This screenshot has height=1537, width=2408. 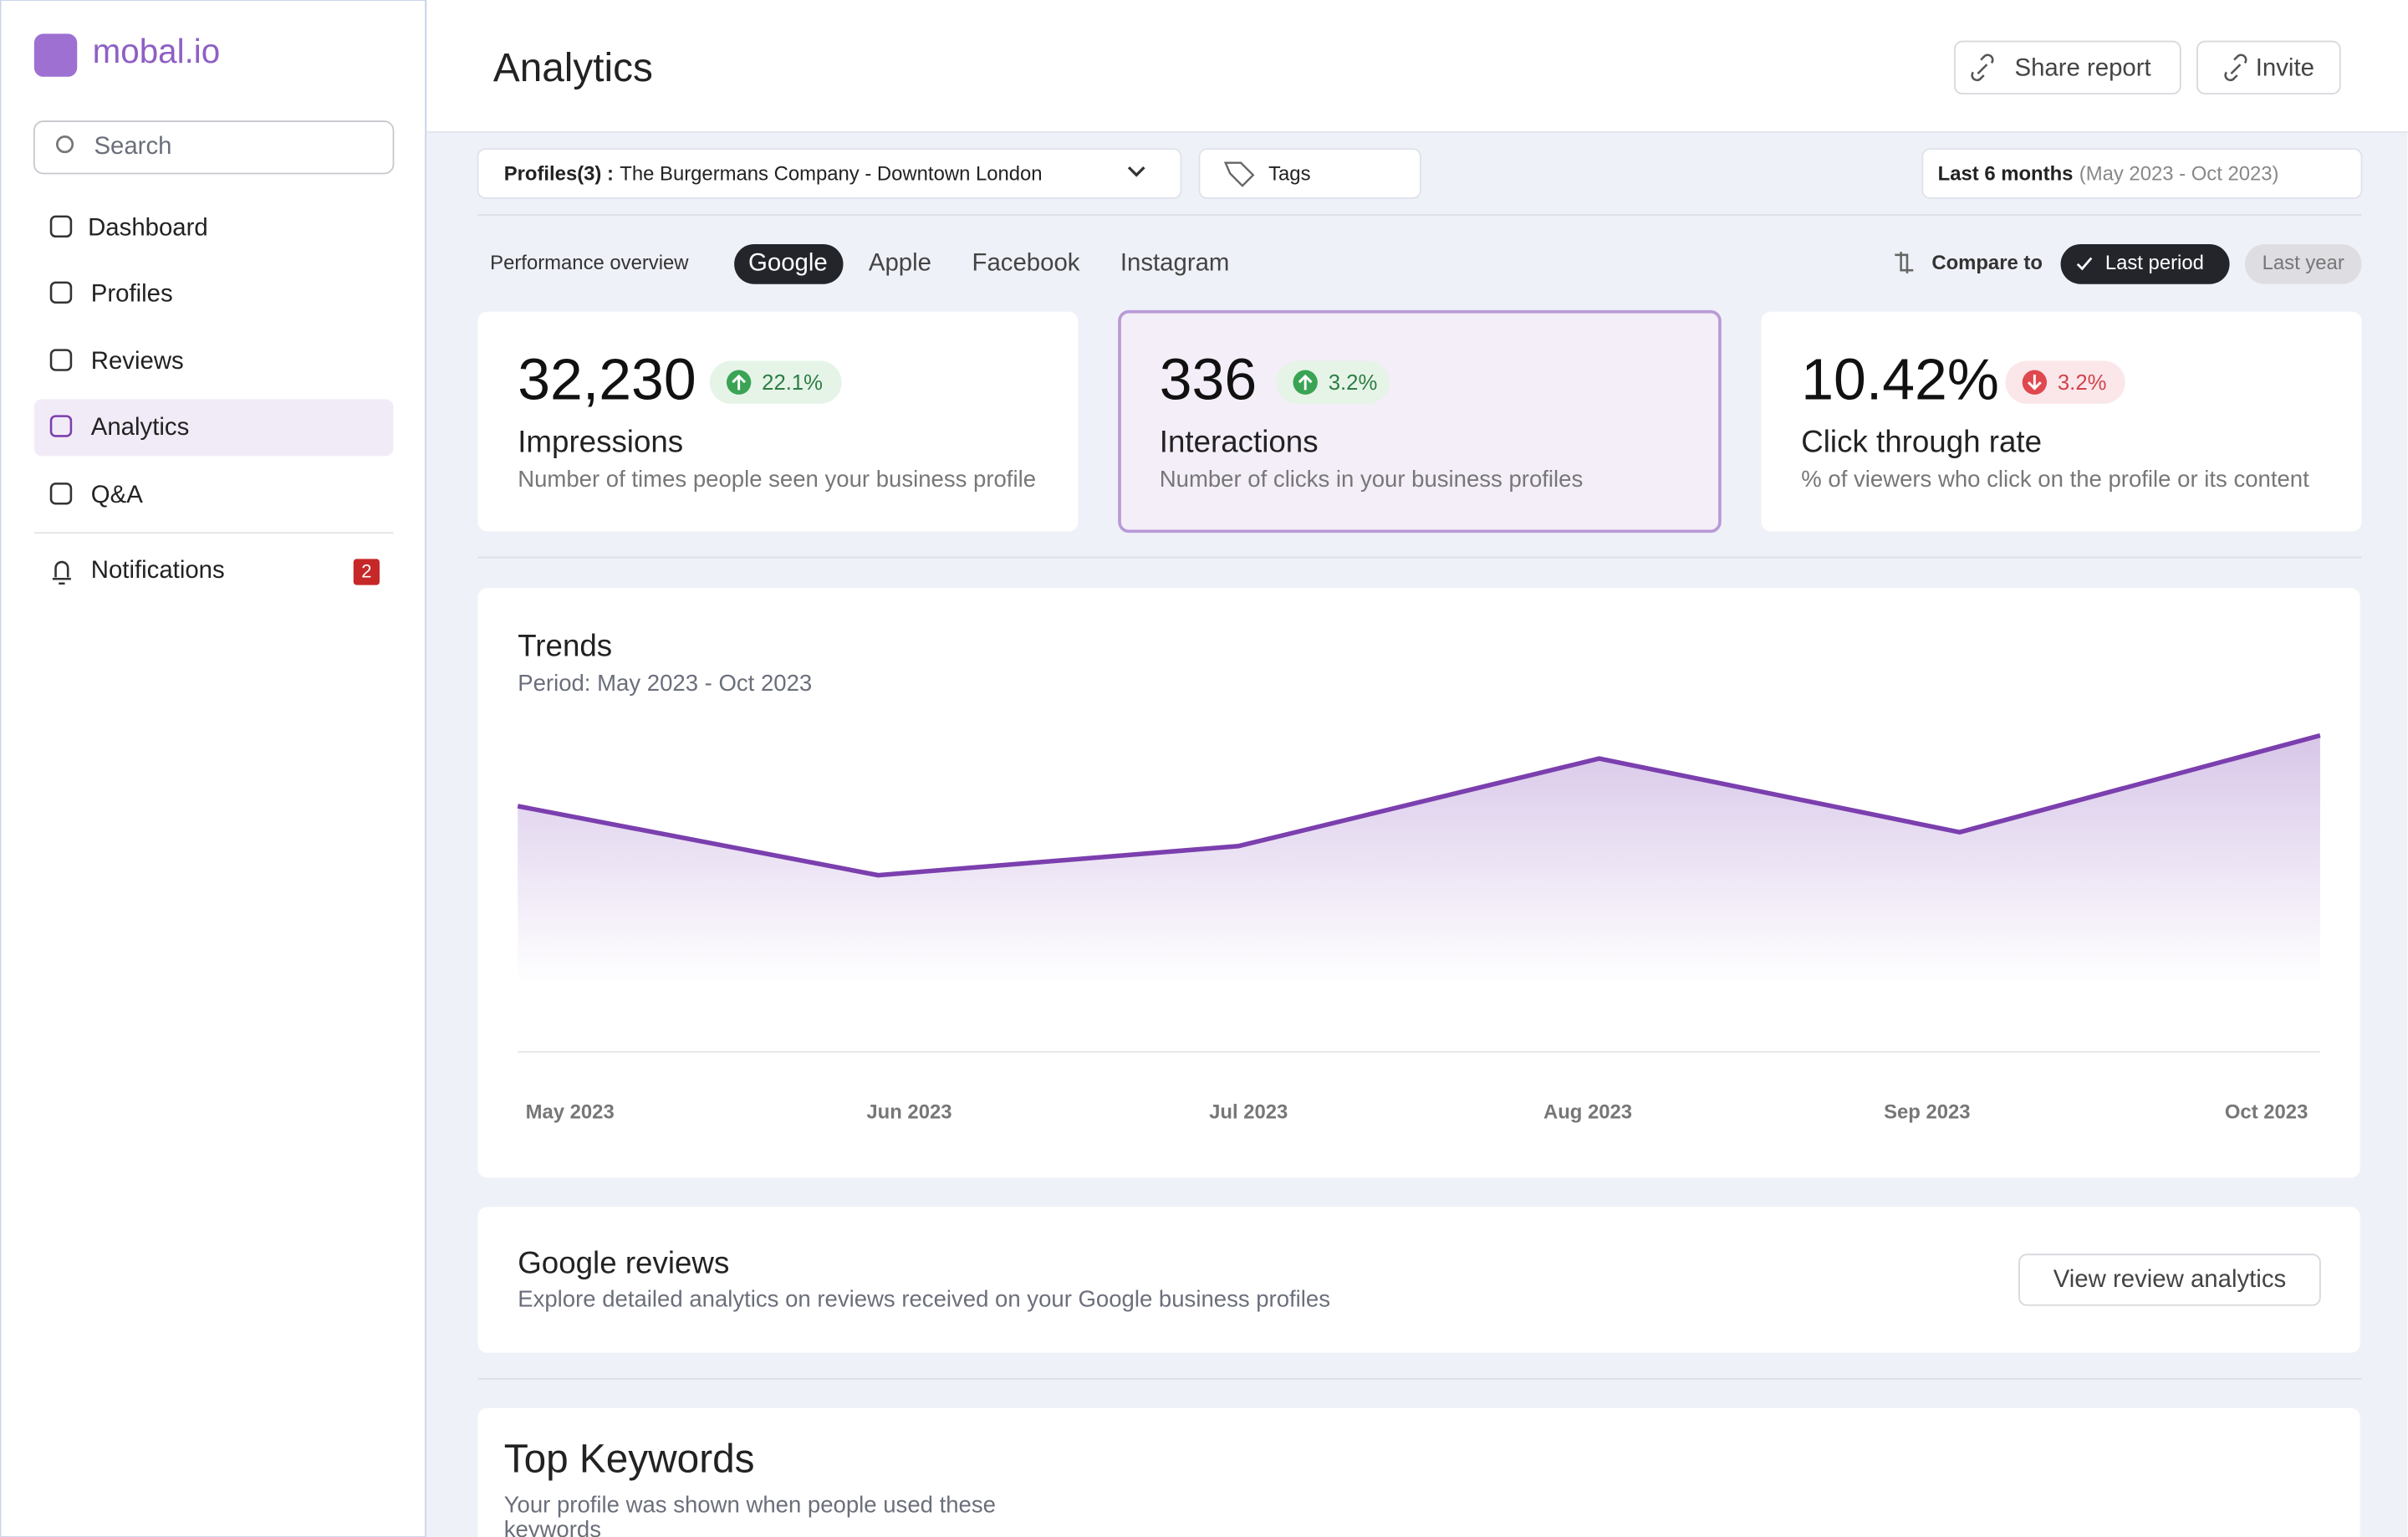 What do you see at coordinates (140, 427) in the screenshot?
I see `nav-item: Analytics` at bounding box center [140, 427].